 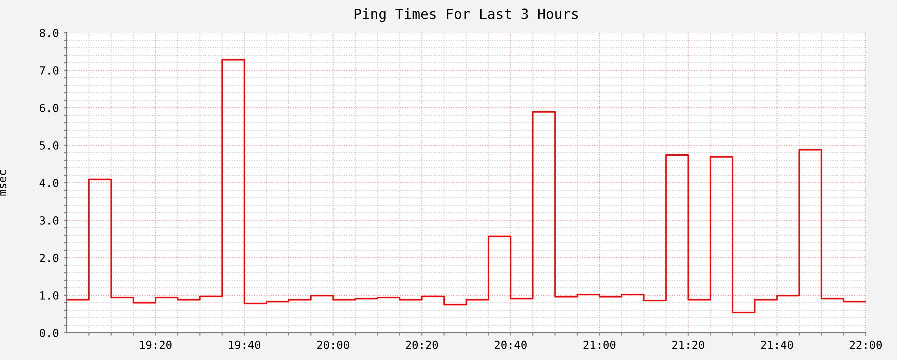 What do you see at coordinates (49, 146) in the screenshot?
I see `y-tick-label: 5.0` at bounding box center [49, 146].